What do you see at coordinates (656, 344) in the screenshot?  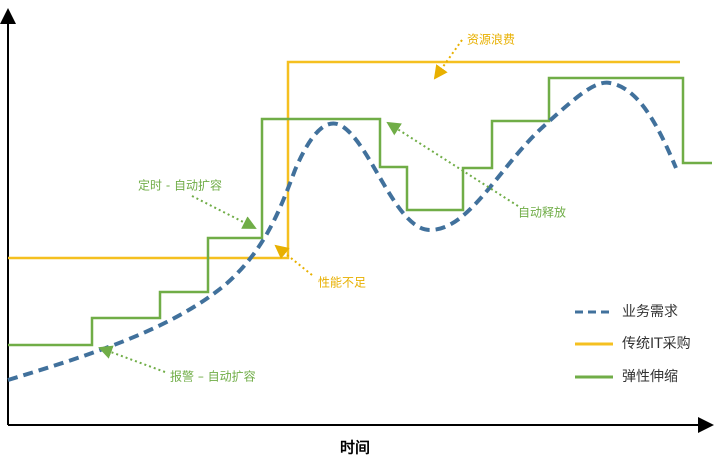 I see `legend-entry: 传统IT采购` at bounding box center [656, 344].